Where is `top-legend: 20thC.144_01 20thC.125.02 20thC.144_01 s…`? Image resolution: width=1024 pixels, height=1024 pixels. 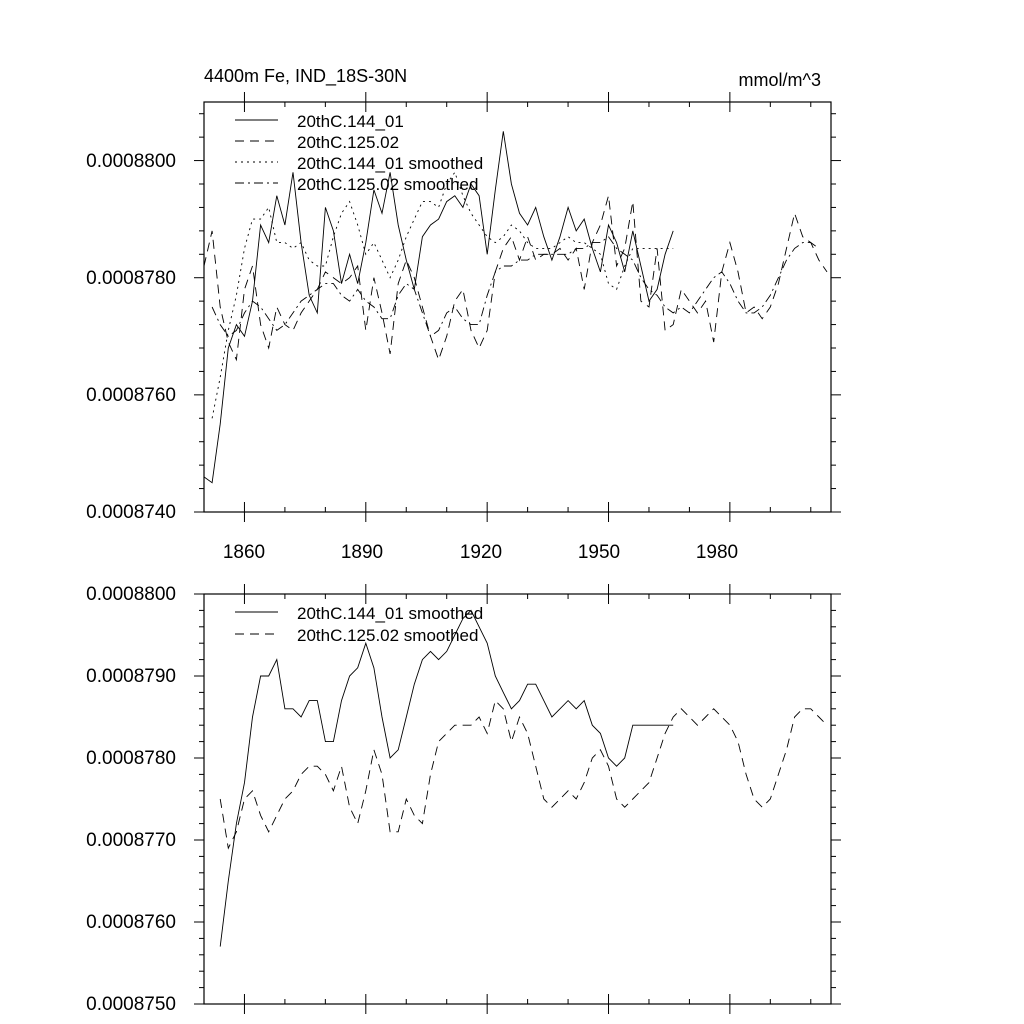 top-legend: 20thC.144_01 20thC.125.02 20thC.144_01 s… is located at coordinates (359, 153).